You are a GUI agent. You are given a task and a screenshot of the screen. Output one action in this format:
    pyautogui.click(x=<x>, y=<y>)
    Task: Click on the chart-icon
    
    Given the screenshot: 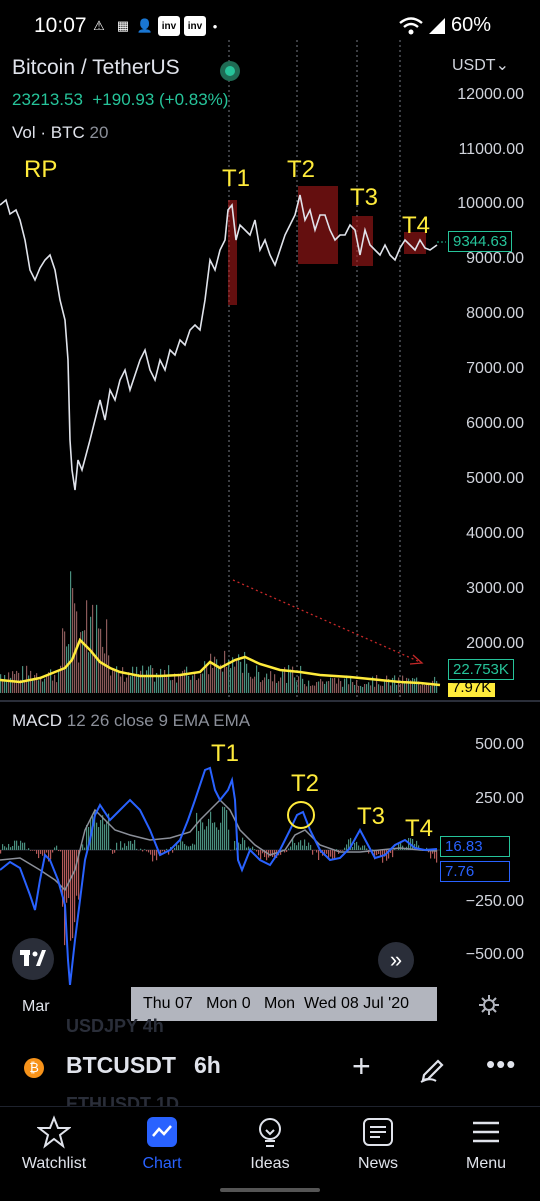 What is the action you would take?
    pyautogui.click(x=162, y=1132)
    